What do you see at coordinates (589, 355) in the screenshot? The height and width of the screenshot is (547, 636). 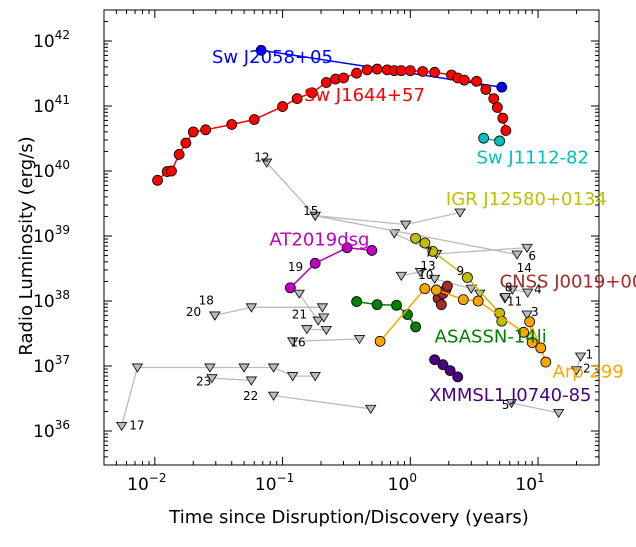 I see `source-number-label: 1` at bounding box center [589, 355].